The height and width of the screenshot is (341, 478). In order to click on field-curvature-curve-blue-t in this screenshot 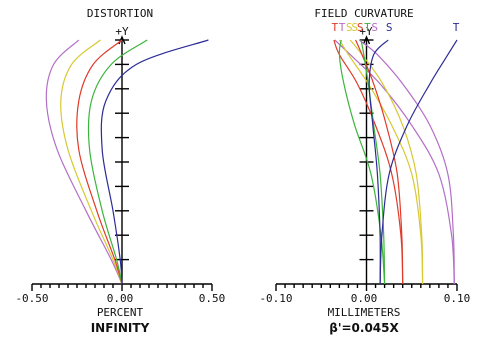, I will do `click(418, 162)`.